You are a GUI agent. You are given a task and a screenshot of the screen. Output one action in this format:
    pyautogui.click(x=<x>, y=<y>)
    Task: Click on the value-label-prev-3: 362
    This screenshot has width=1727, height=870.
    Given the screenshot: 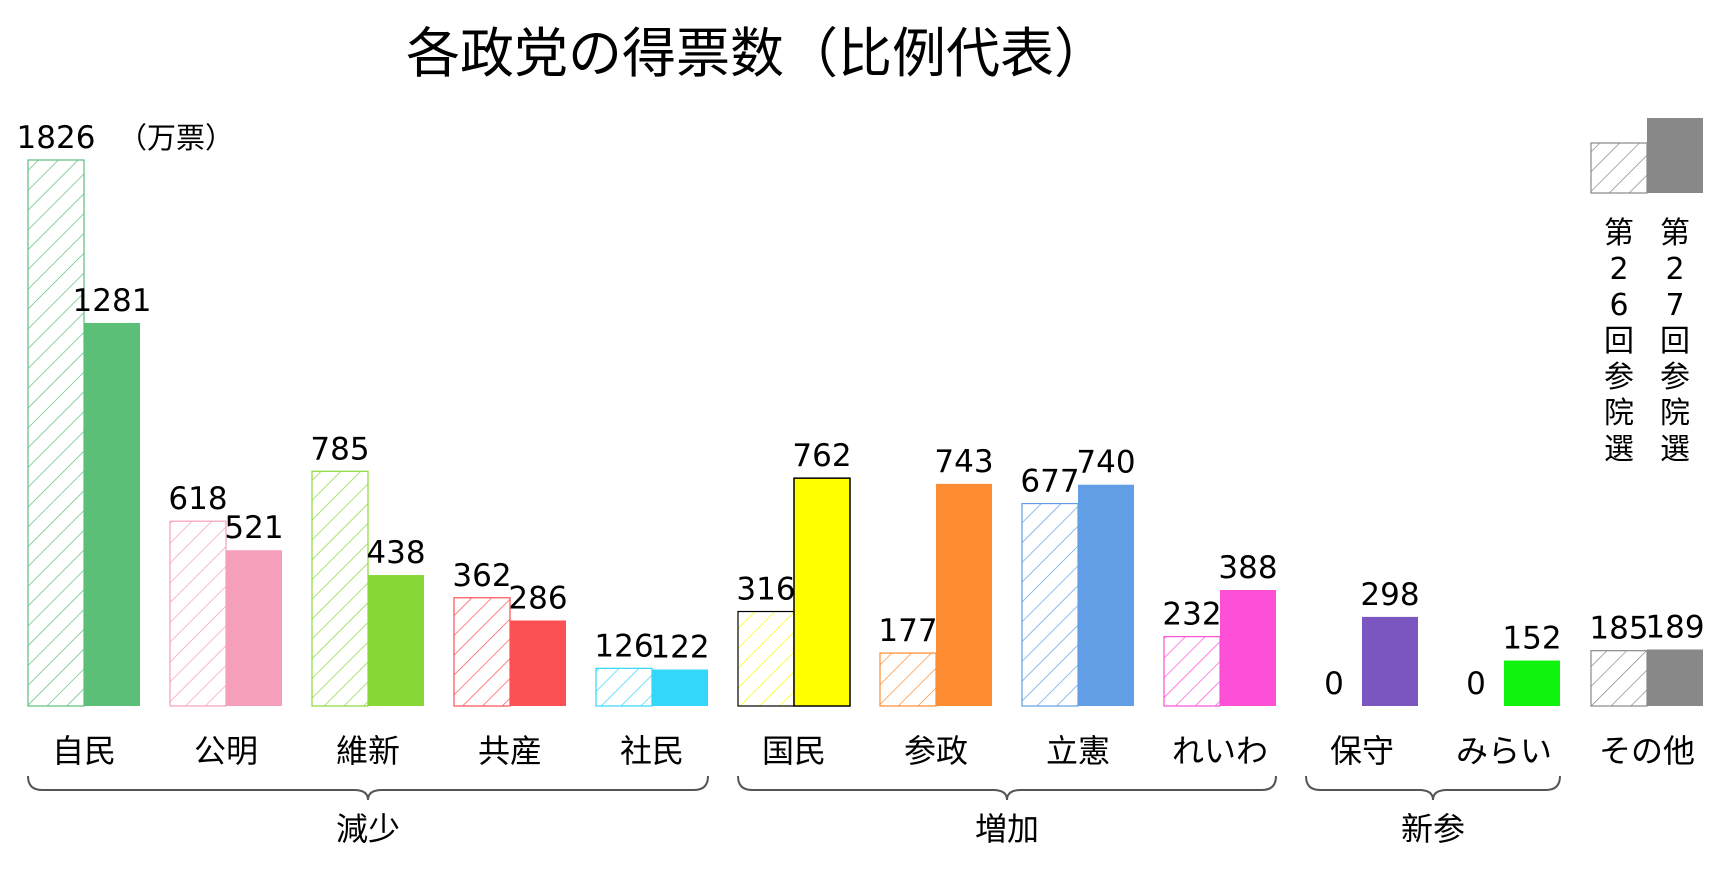 What is the action you would take?
    pyautogui.click(x=481, y=576)
    